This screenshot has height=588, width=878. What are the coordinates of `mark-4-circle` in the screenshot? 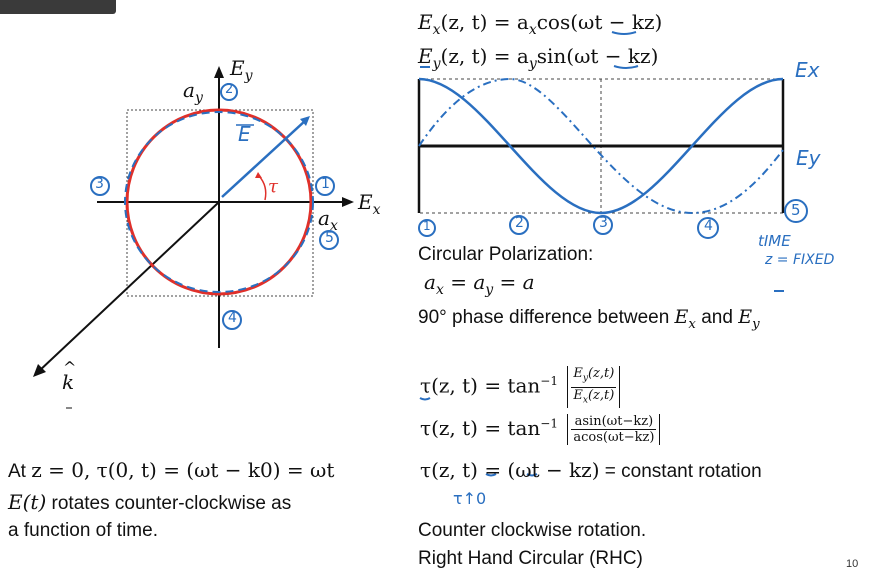 It's located at (232, 320).